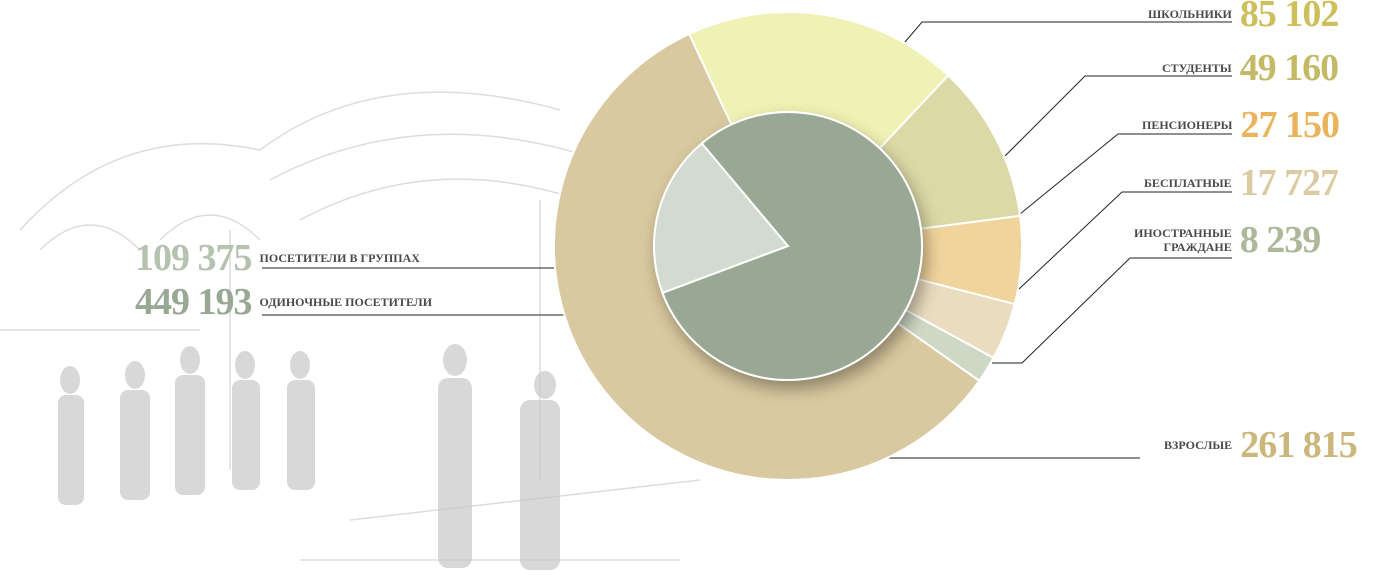  I want to click on value-label: 27 150, so click(1289, 125).